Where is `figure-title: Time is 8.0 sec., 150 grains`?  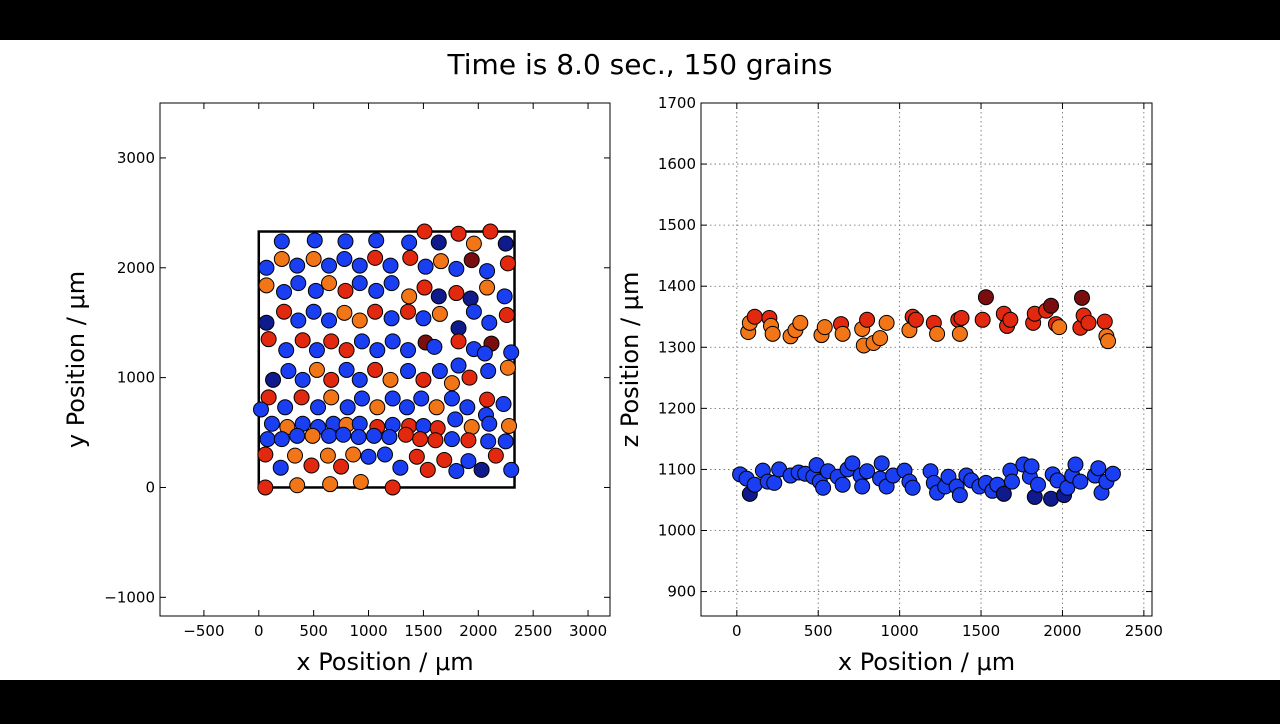
figure-title: Time is 8.0 sec., 150 grains is located at coordinates (640, 64).